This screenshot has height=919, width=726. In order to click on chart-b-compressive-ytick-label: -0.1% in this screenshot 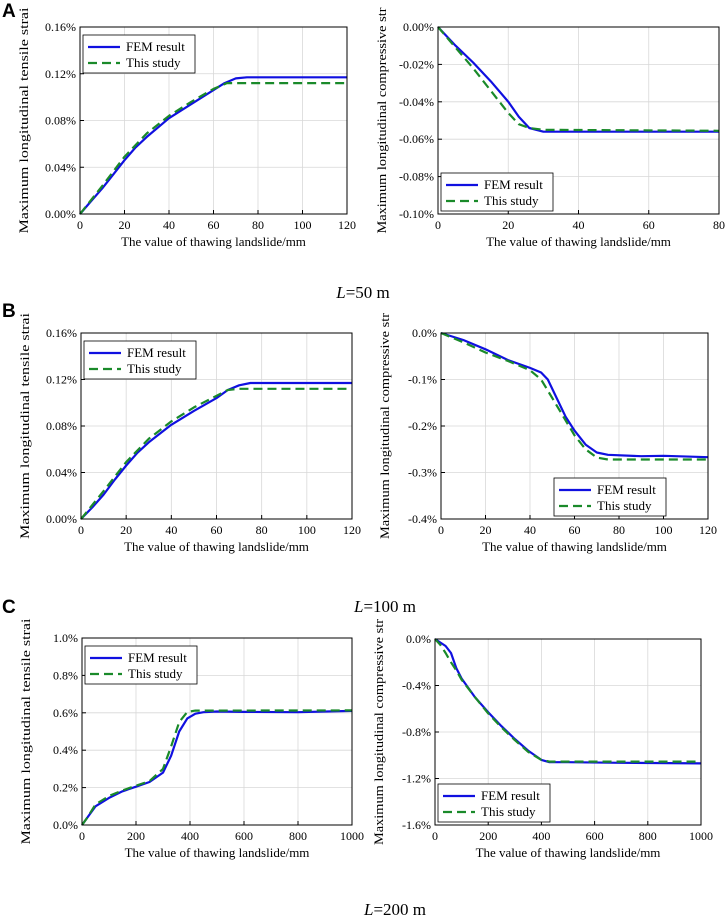, I will do `click(422, 380)`.